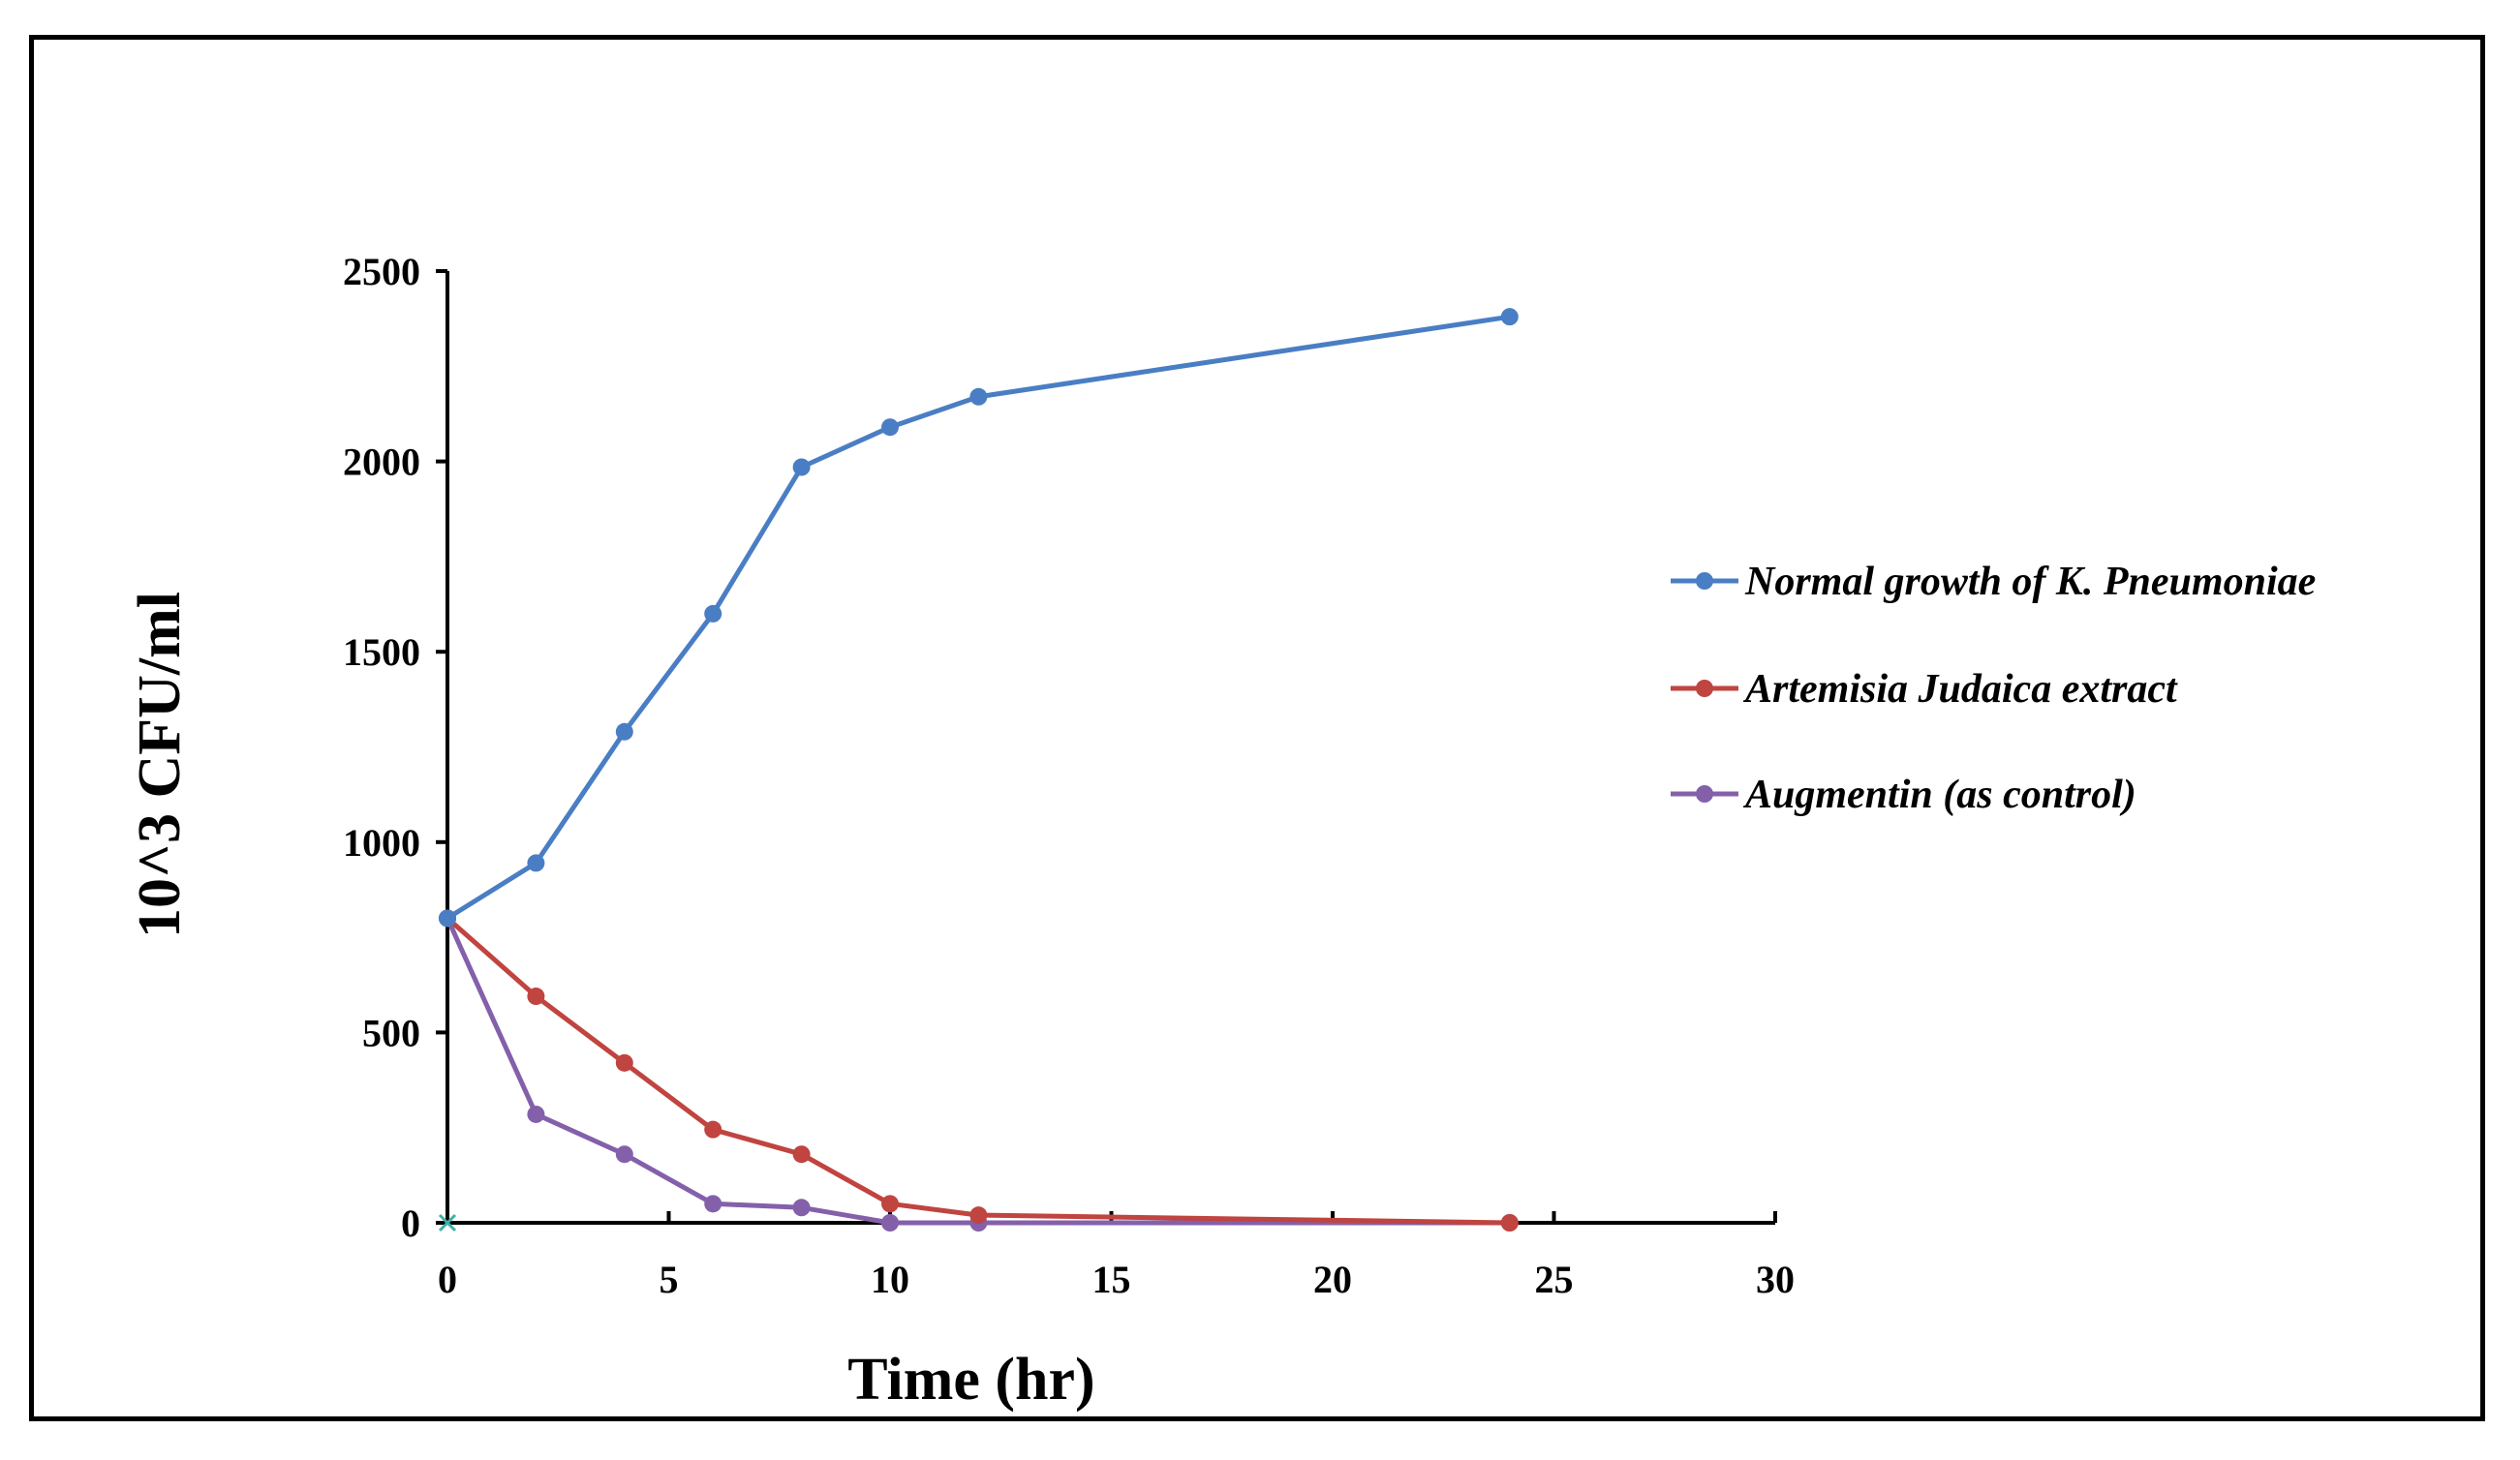 The height and width of the screenshot is (1460, 2520). Describe the element at coordinates (382, 843) in the screenshot. I see `y-tick-label: 1000` at that location.